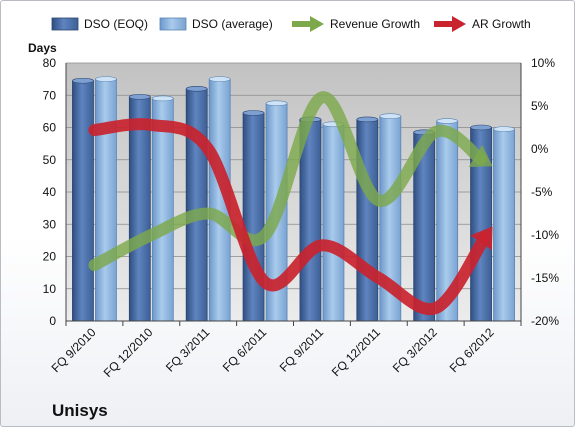 Image resolution: width=575 pixels, height=427 pixels. I want to click on y-left-tick-label: 40, so click(50, 192).